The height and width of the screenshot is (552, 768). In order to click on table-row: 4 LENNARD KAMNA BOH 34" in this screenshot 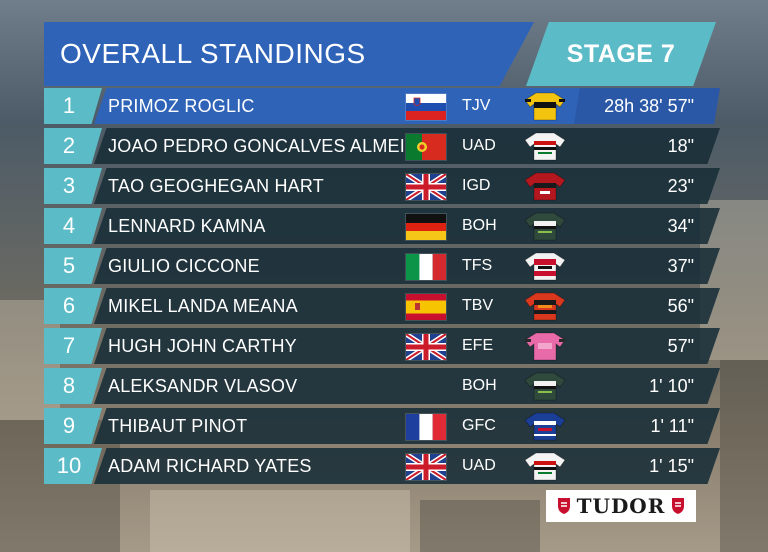, I will do `click(382, 226)`.